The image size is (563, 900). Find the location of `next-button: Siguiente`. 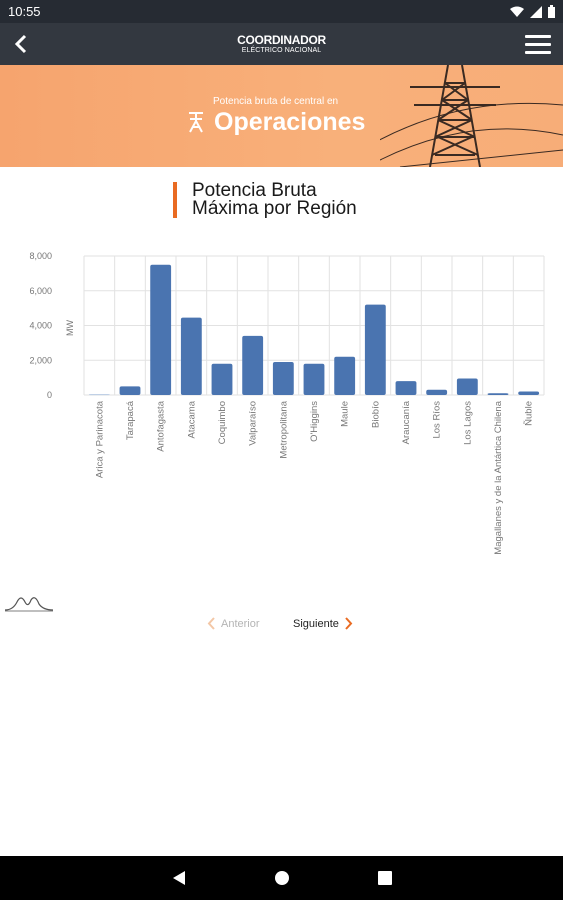

next-button: Siguiente is located at coordinates (323, 623).